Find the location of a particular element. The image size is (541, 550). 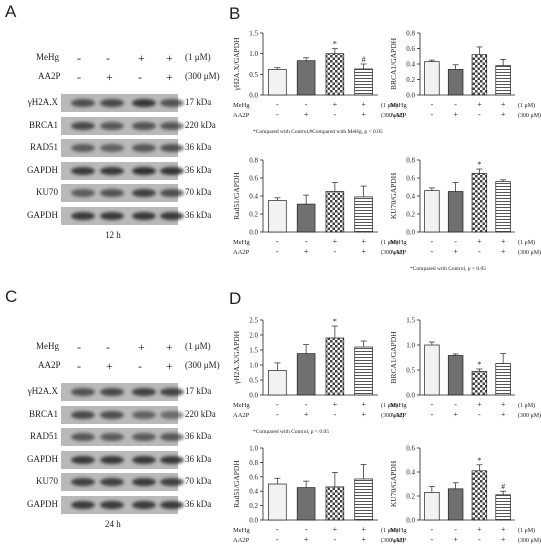

panel-label-b: B is located at coordinates (235, 13).